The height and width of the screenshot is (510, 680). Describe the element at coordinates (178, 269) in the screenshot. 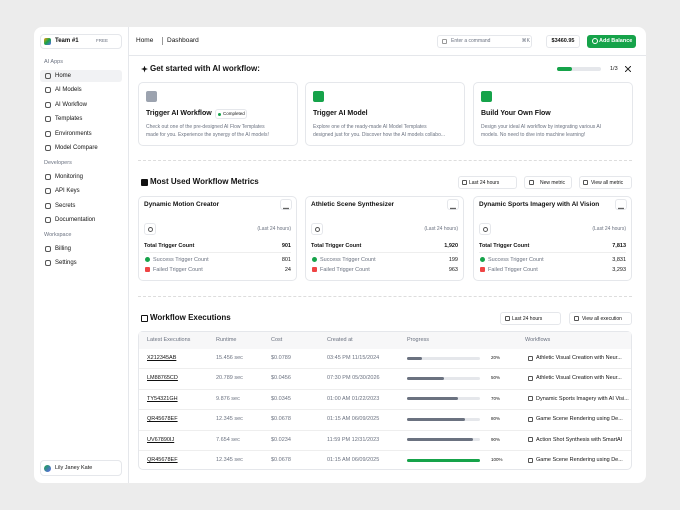

I see `failed-label: Failed Trigger Count` at that location.